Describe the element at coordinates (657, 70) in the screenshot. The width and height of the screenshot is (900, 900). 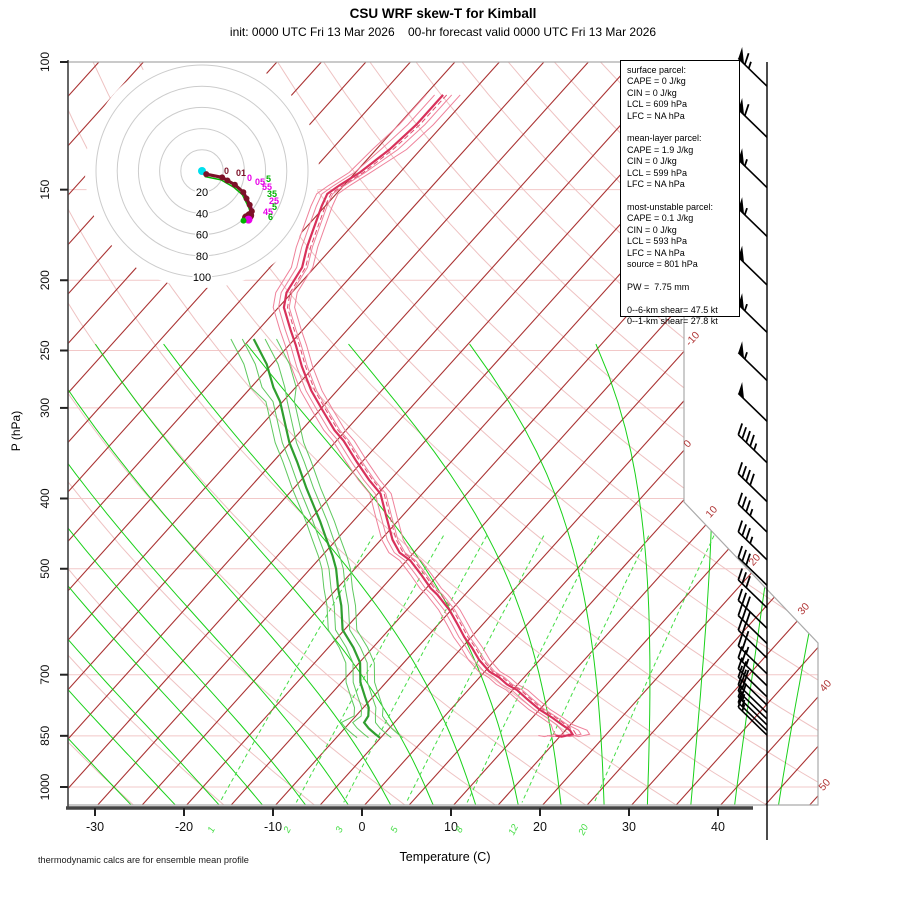
I see `info-box-line: surface parcel:` at that location.